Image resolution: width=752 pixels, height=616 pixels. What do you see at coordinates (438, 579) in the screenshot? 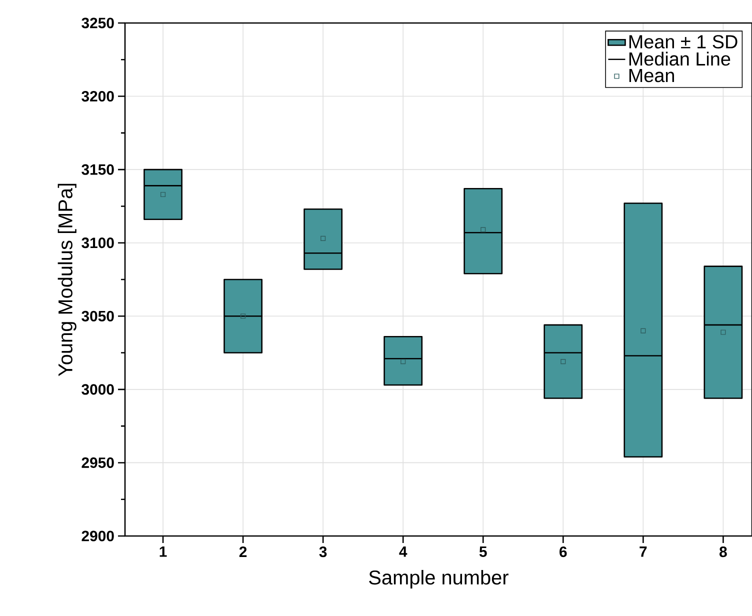
I see `x-axis-title: Sample number` at bounding box center [438, 579].